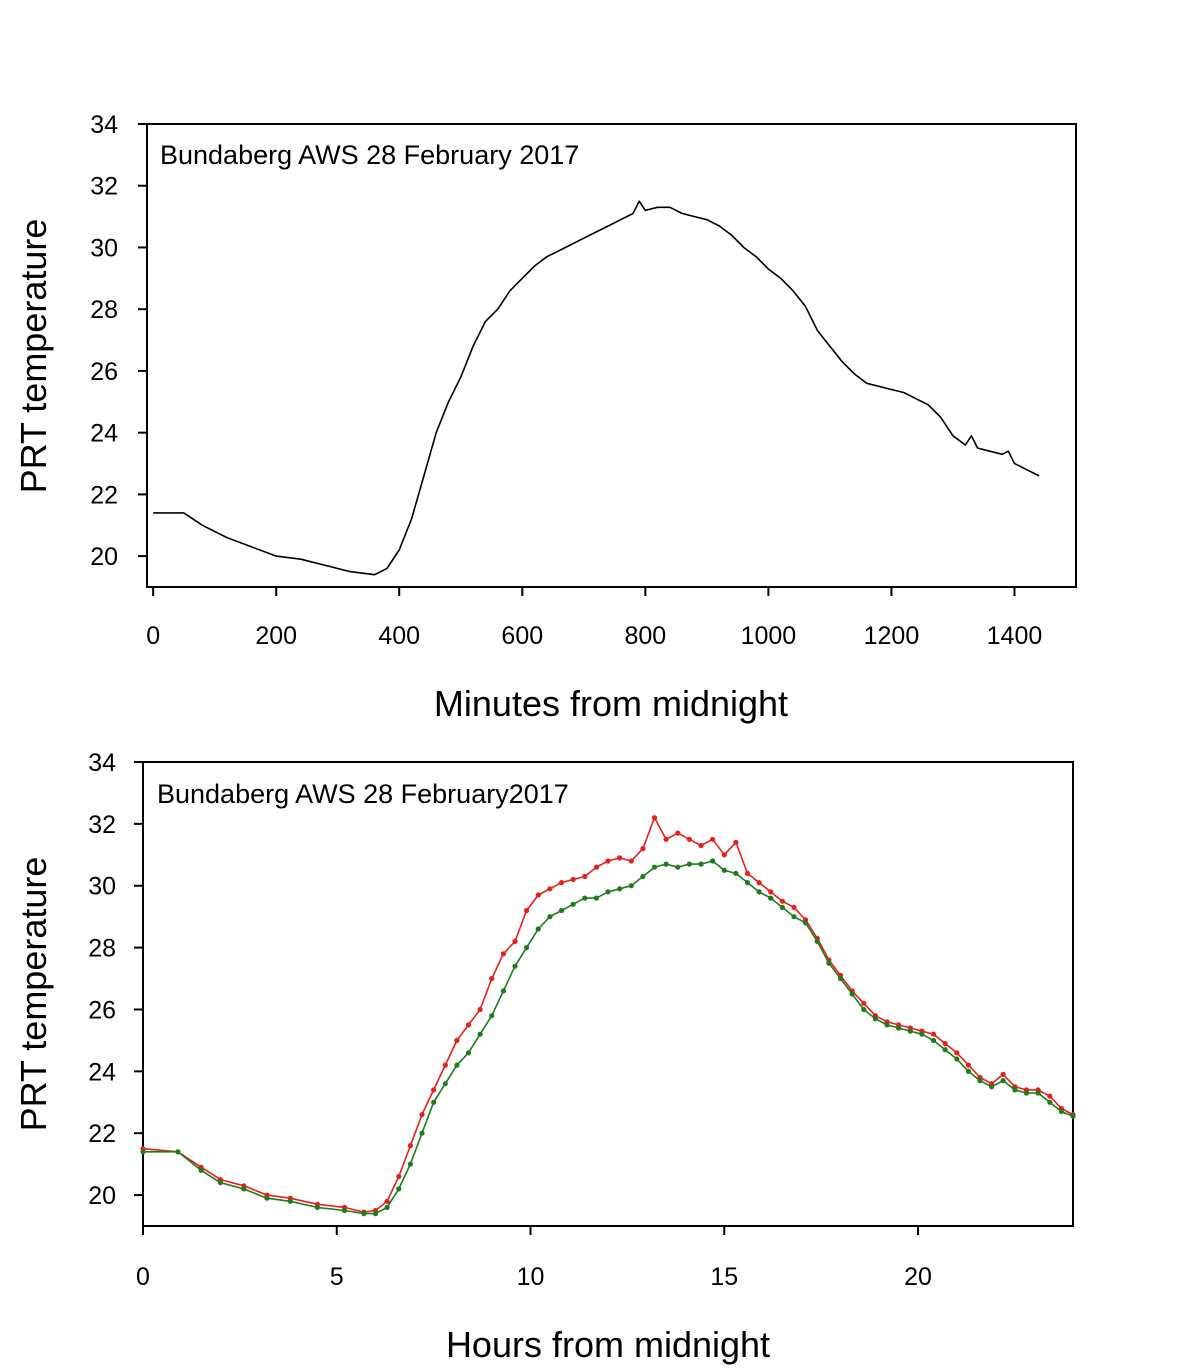  I want to click on y-tick-label: 32, so click(102, 825).